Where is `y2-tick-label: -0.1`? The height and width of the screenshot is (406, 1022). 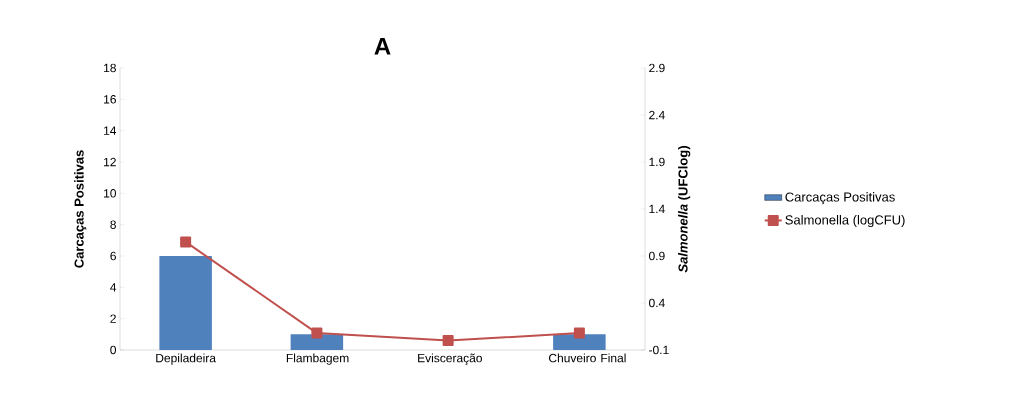
y2-tick-label: -0.1 is located at coordinates (659, 350).